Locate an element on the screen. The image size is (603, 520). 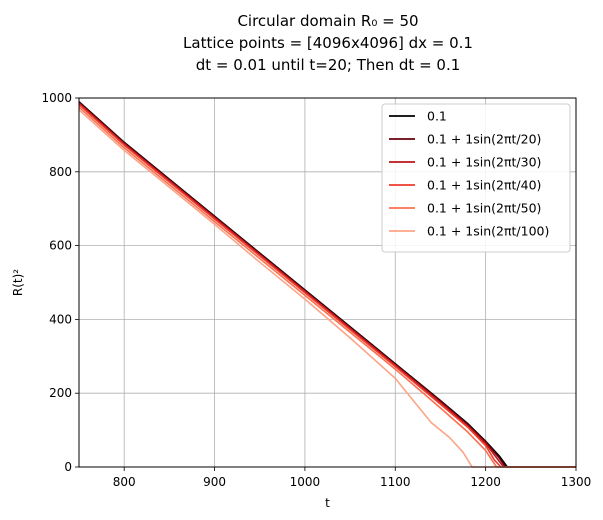
legend-label: 0.1 + 1sin(2πt/50) is located at coordinates (484, 208).